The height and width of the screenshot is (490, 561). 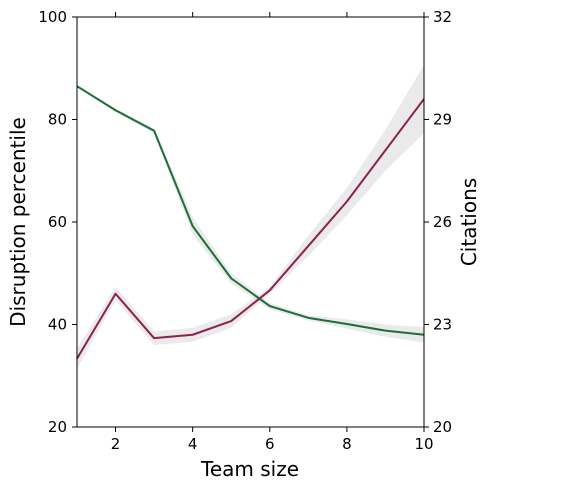 I want to click on x-axis-title: Team size, so click(x=249, y=469).